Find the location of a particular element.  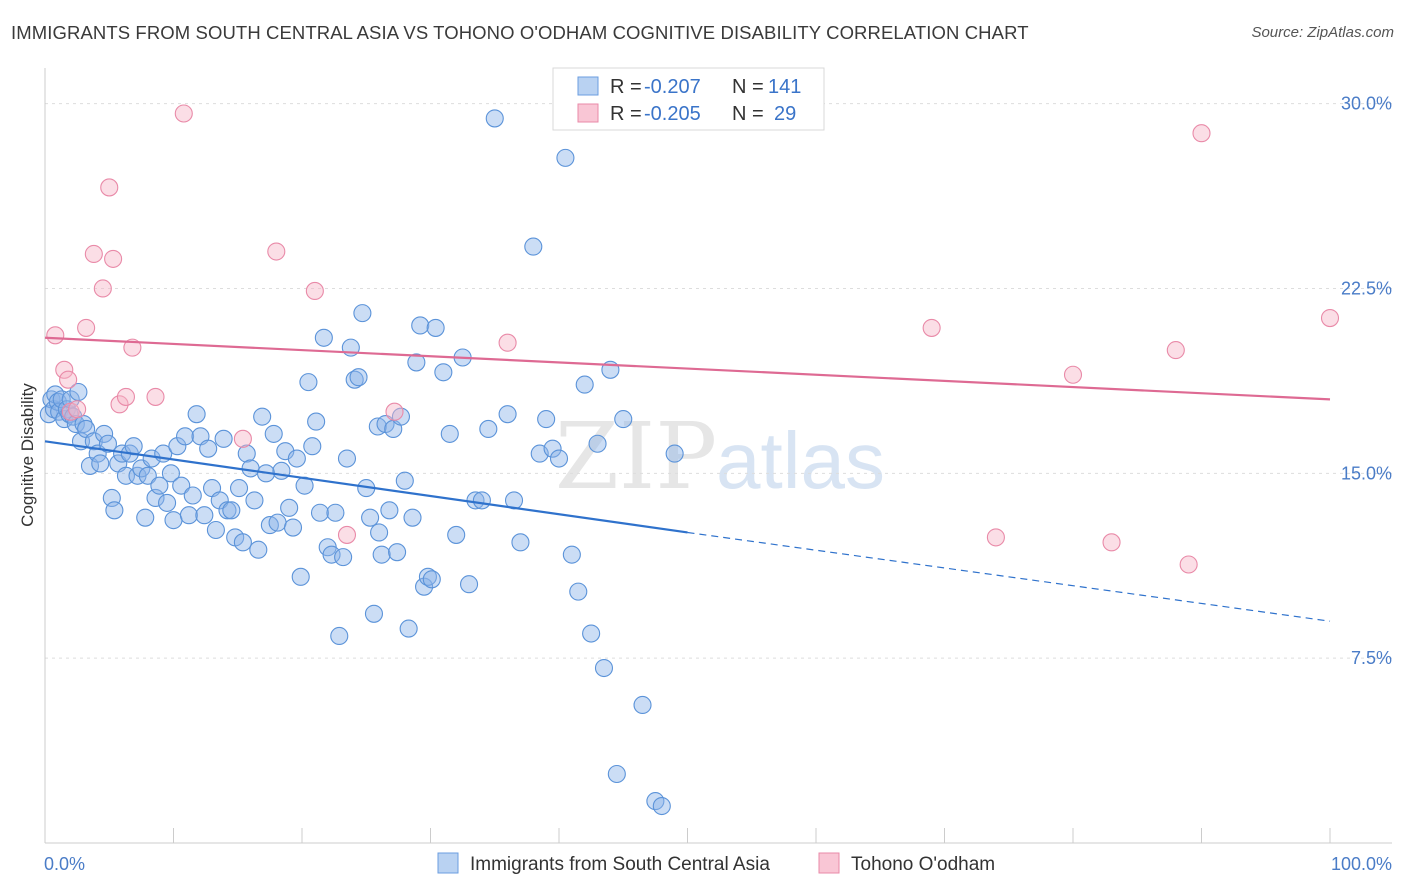

legend-n-value-1: 141 is located at coordinates (784, 87).